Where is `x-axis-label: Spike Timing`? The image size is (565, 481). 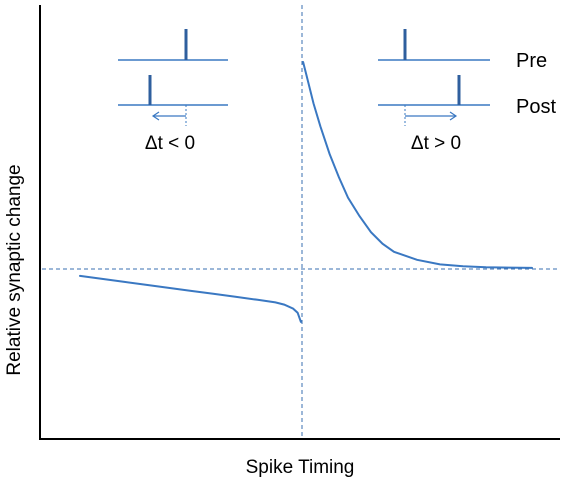 x-axis-label: Spike Timing is located at coordinates (300, 467).